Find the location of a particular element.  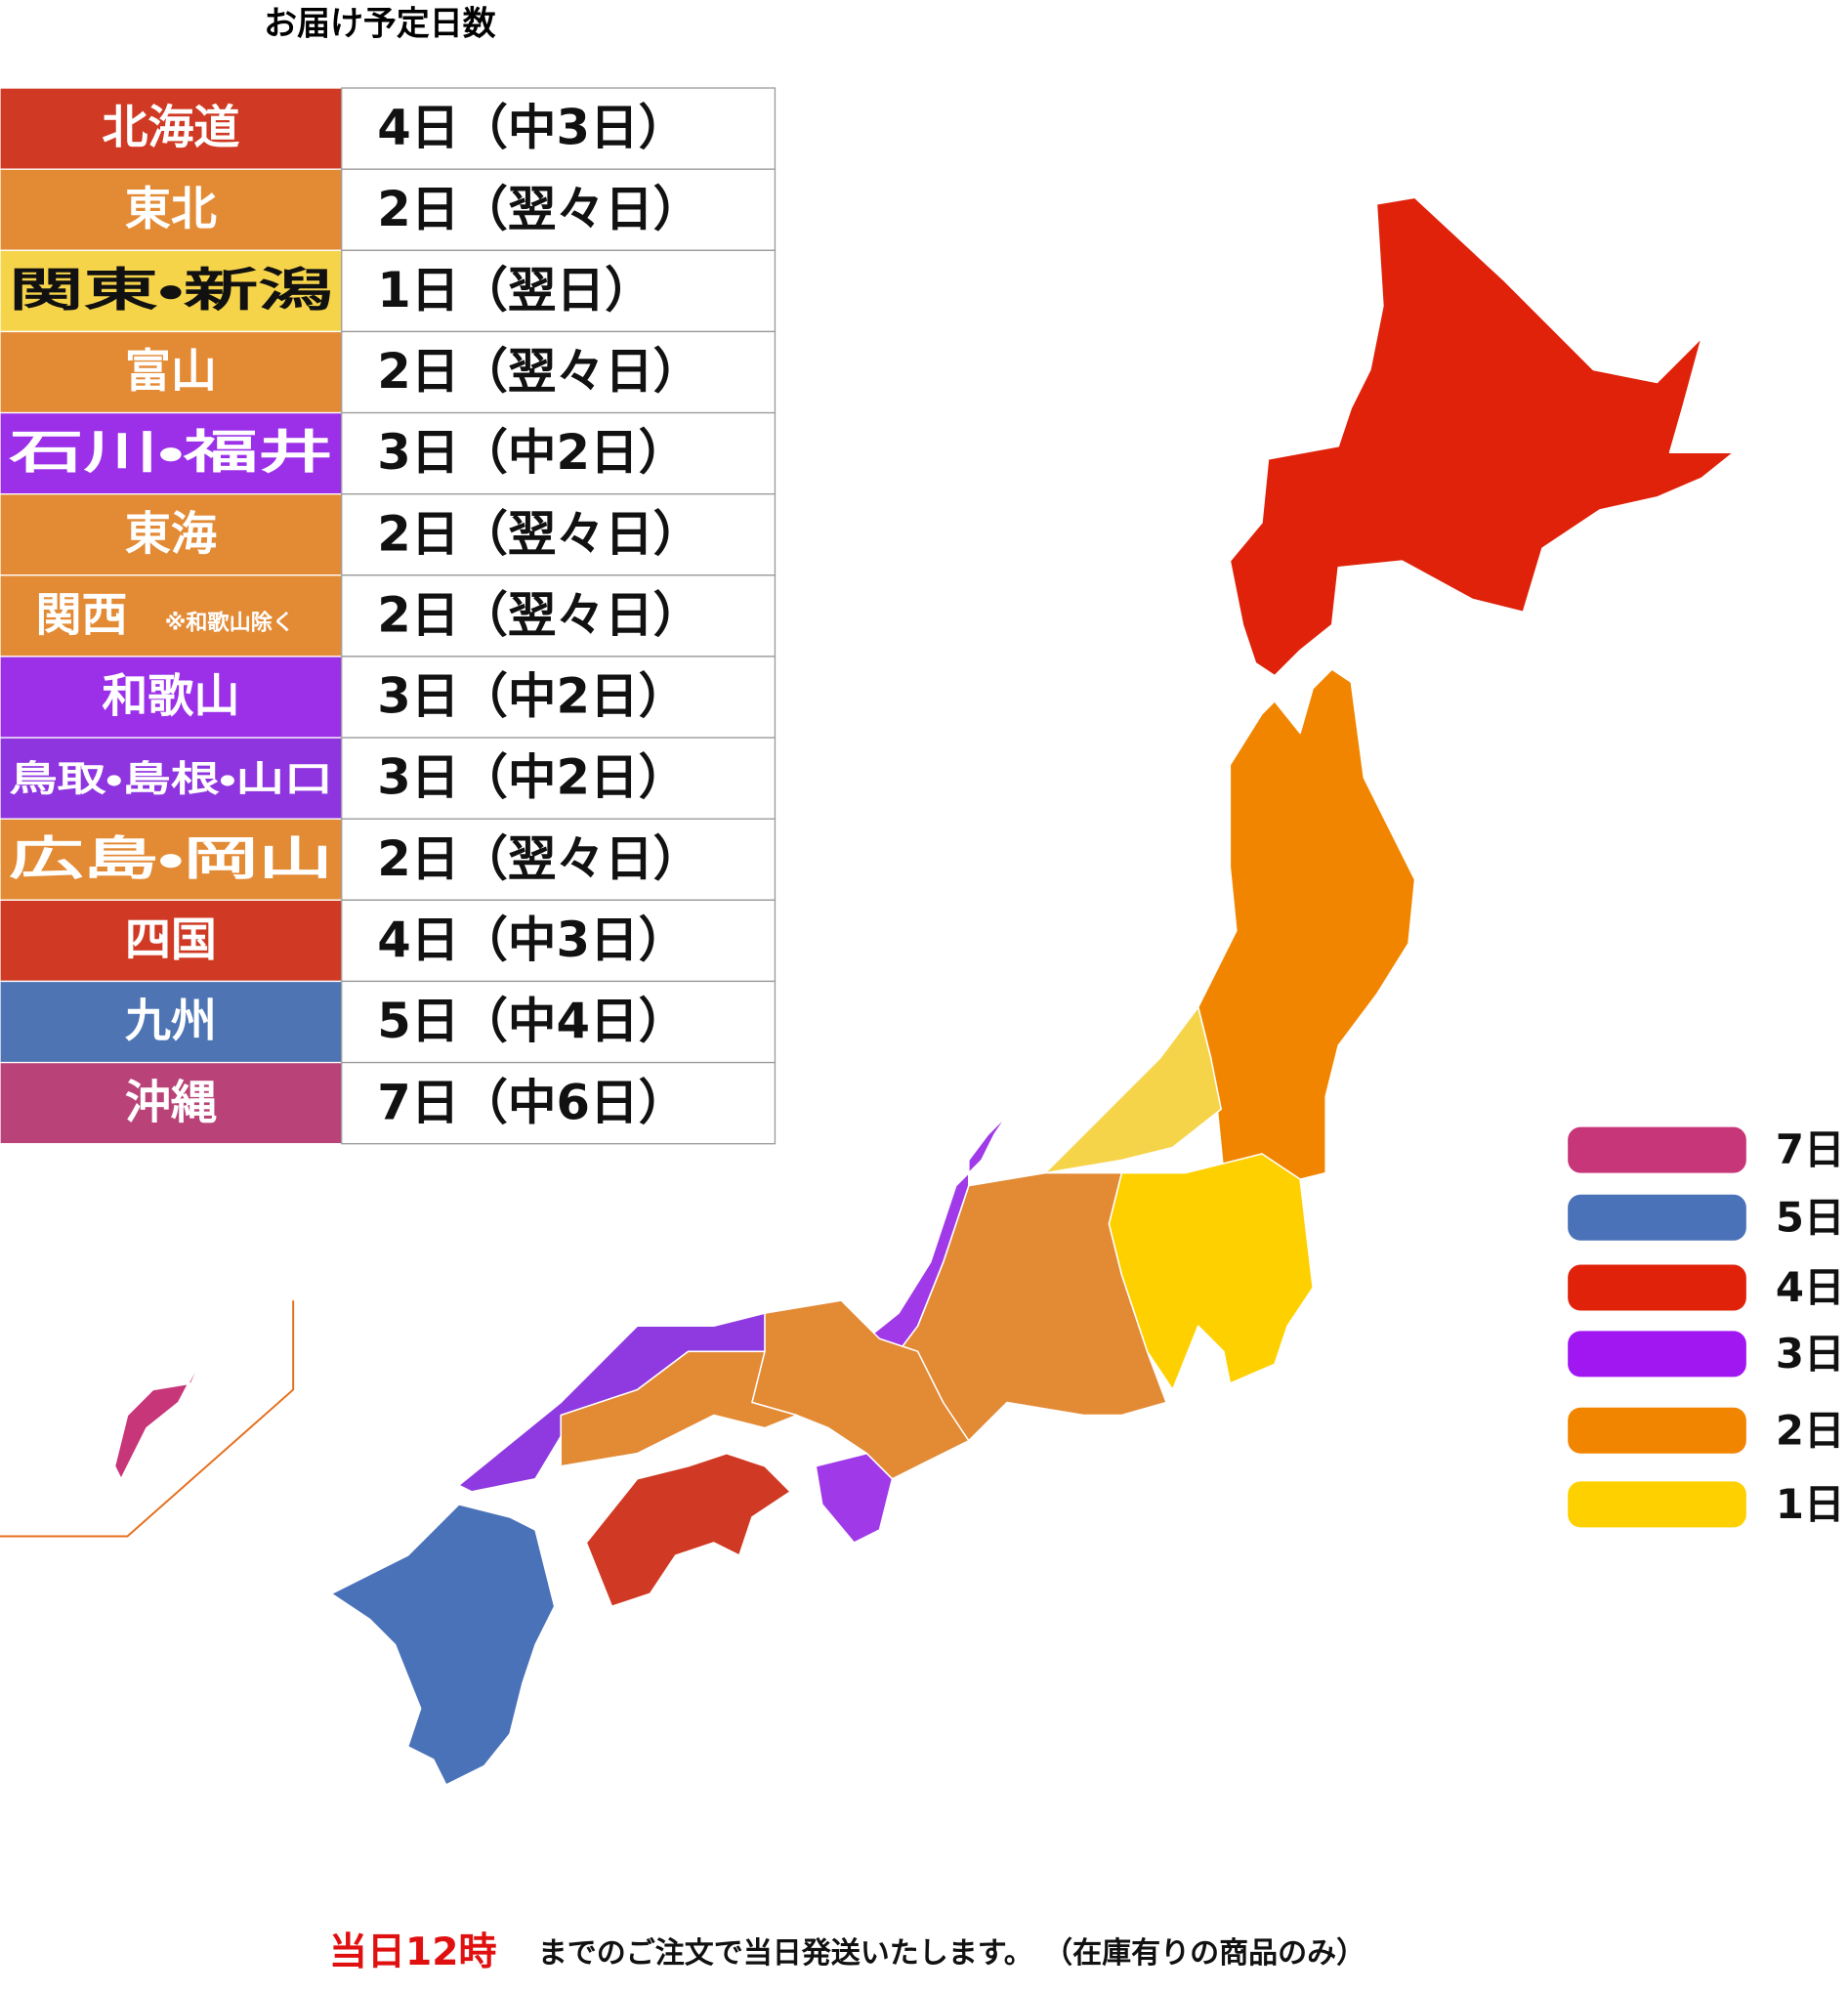

legend-label: 4日 is located at coordinates (1810, 1287).